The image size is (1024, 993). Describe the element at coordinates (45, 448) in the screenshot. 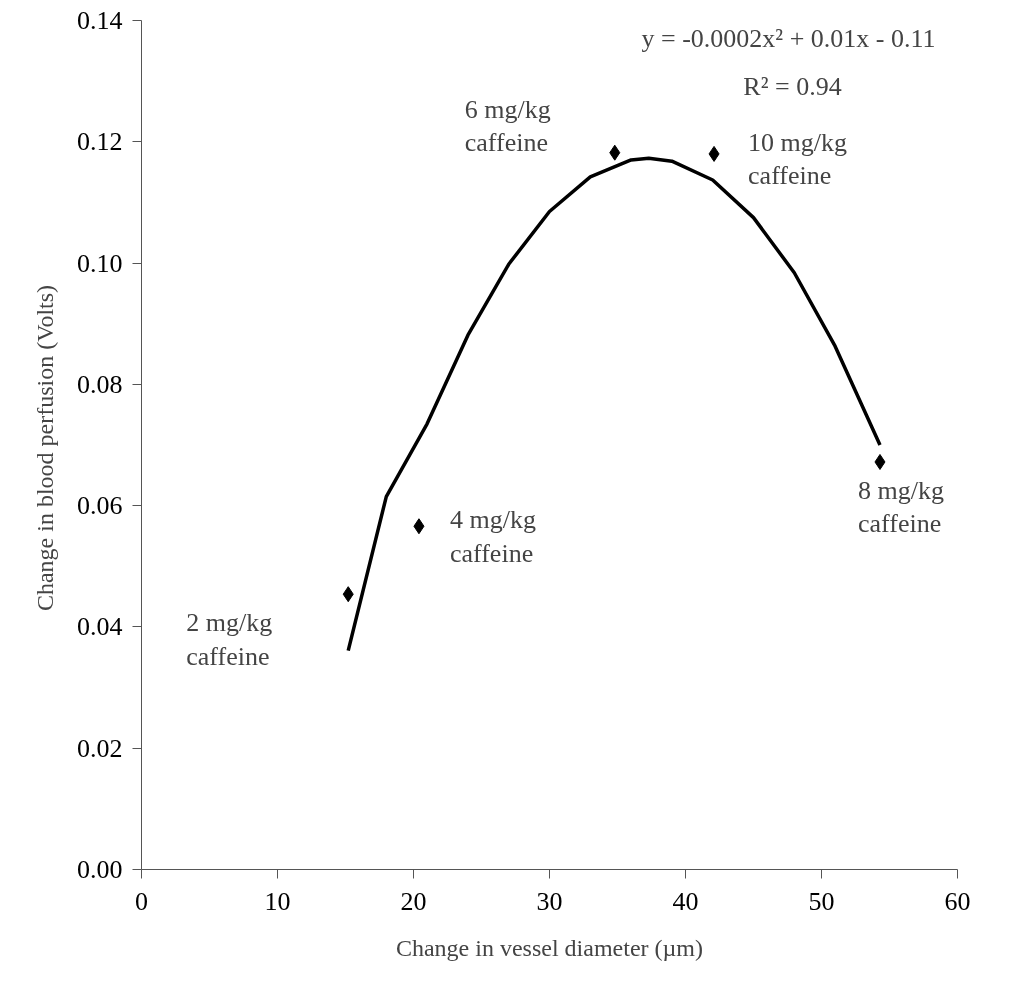

I see `y-axis-title: Change in blood perfusion (Volts)` at that location.